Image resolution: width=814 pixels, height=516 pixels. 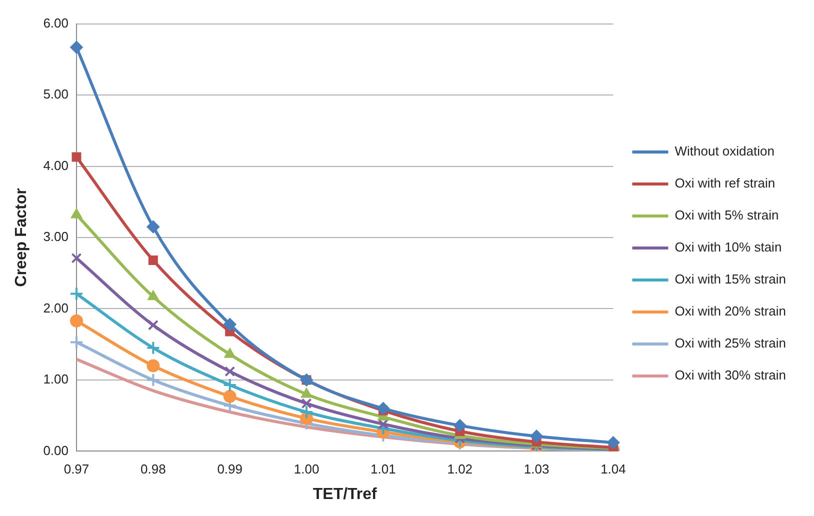 I want to click on y-tick-label: 0.00, so click(x=55, y=450).